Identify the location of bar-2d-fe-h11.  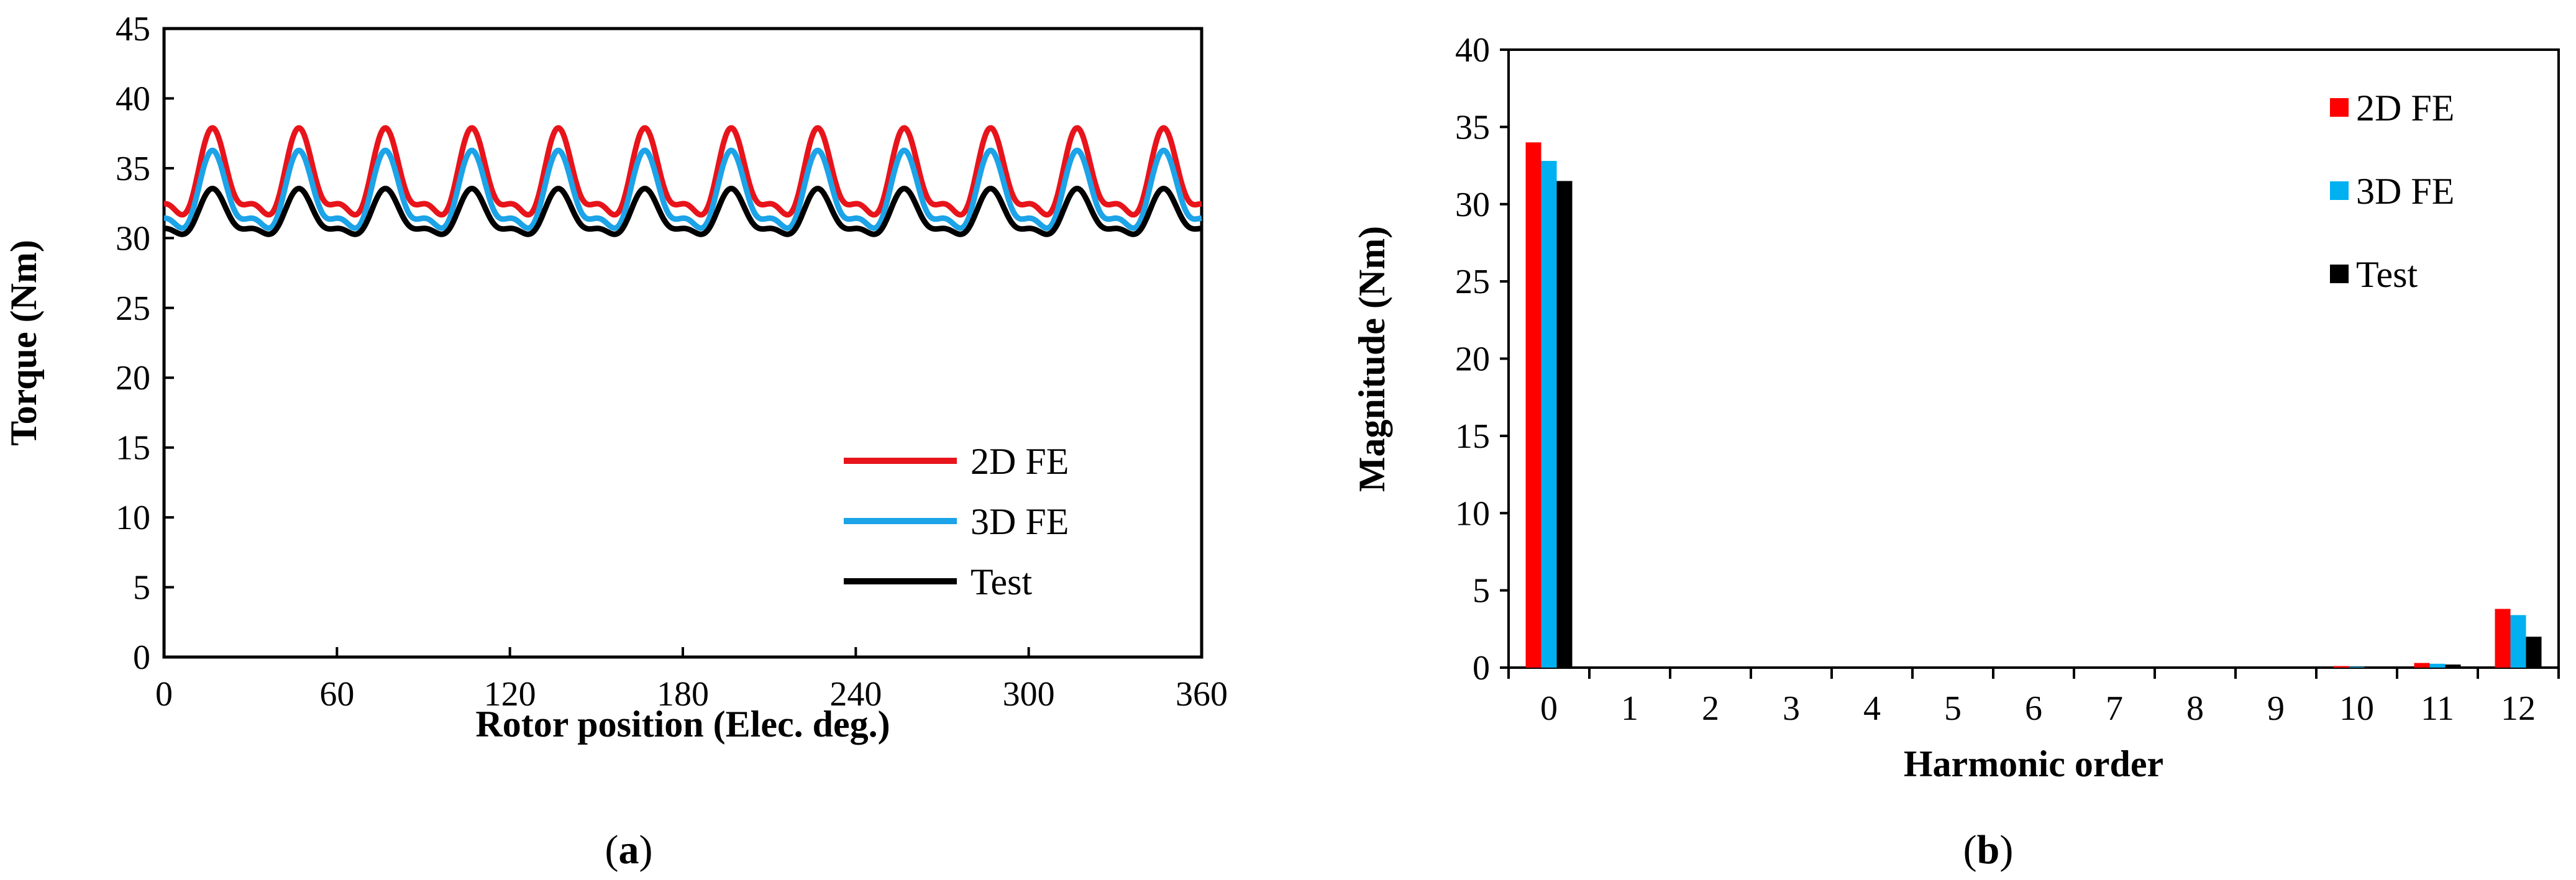
(2422, 665).